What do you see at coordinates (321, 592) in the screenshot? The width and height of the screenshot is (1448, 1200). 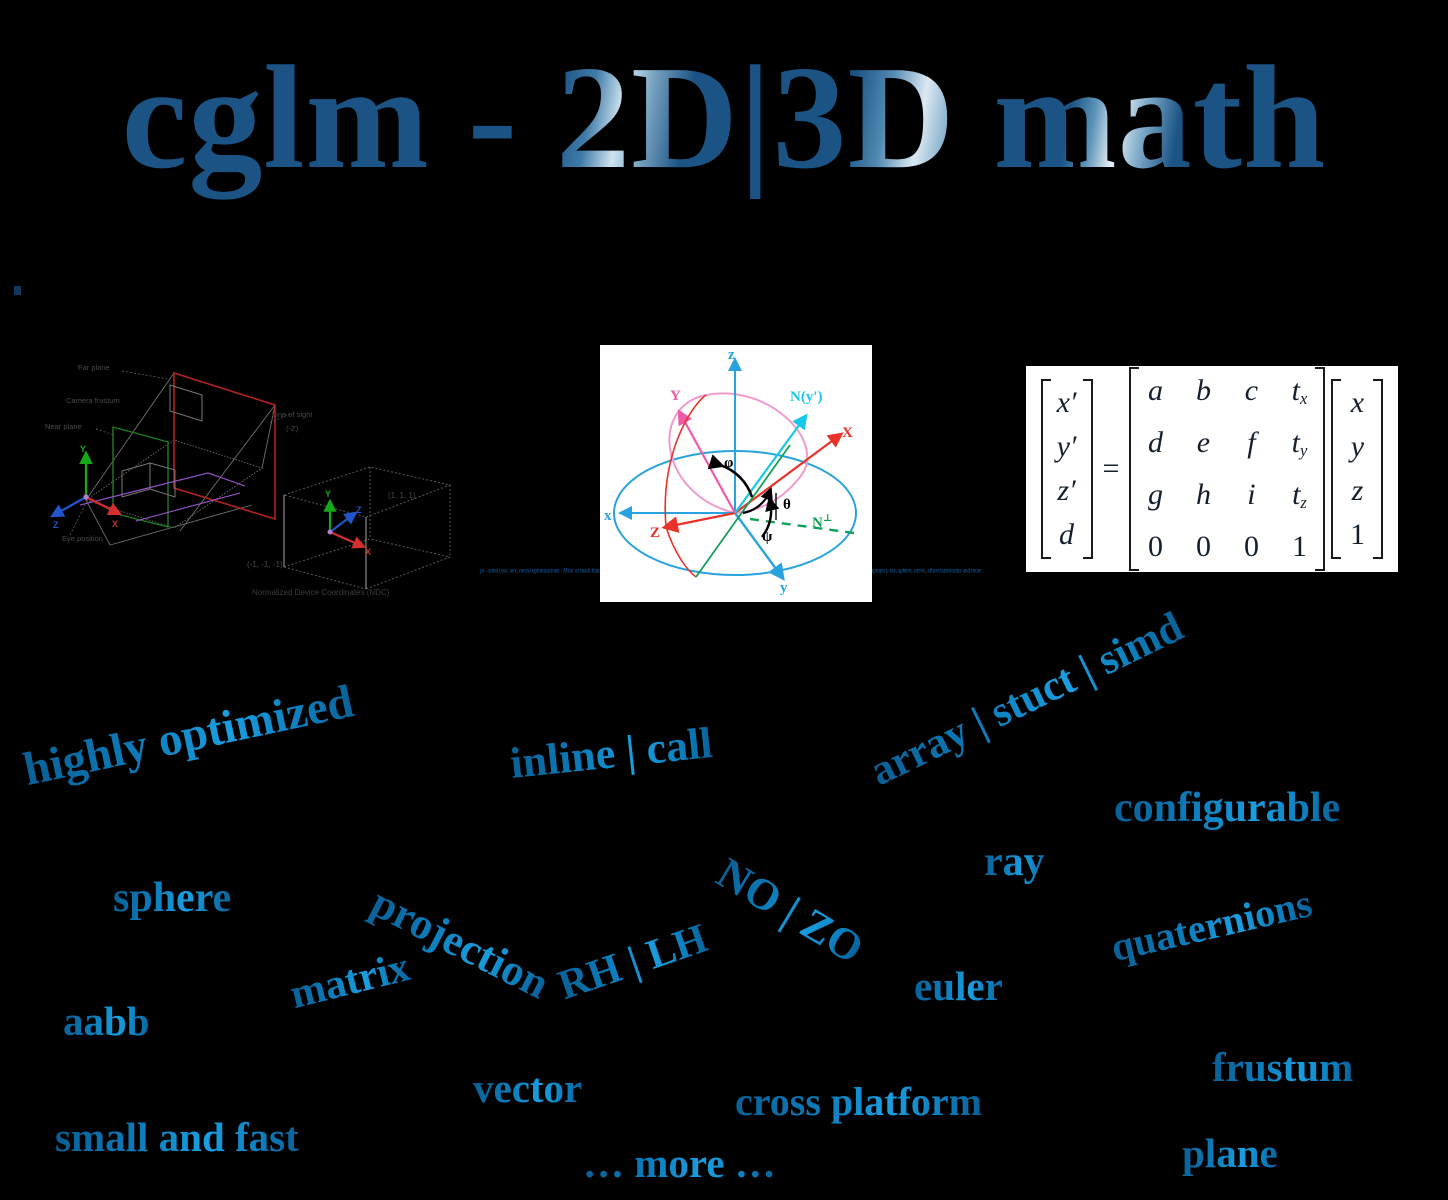 I see `ndc-caption: Normalized Device Coordinates (NDC)` at bounding box center [321, 592].